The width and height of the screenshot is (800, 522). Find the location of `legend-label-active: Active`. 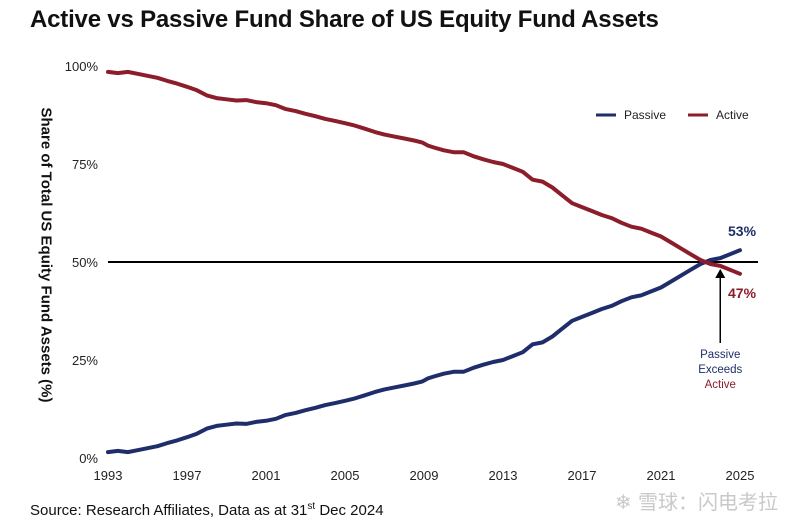

legend-label-active: Active is located at coordinates (732, 115).